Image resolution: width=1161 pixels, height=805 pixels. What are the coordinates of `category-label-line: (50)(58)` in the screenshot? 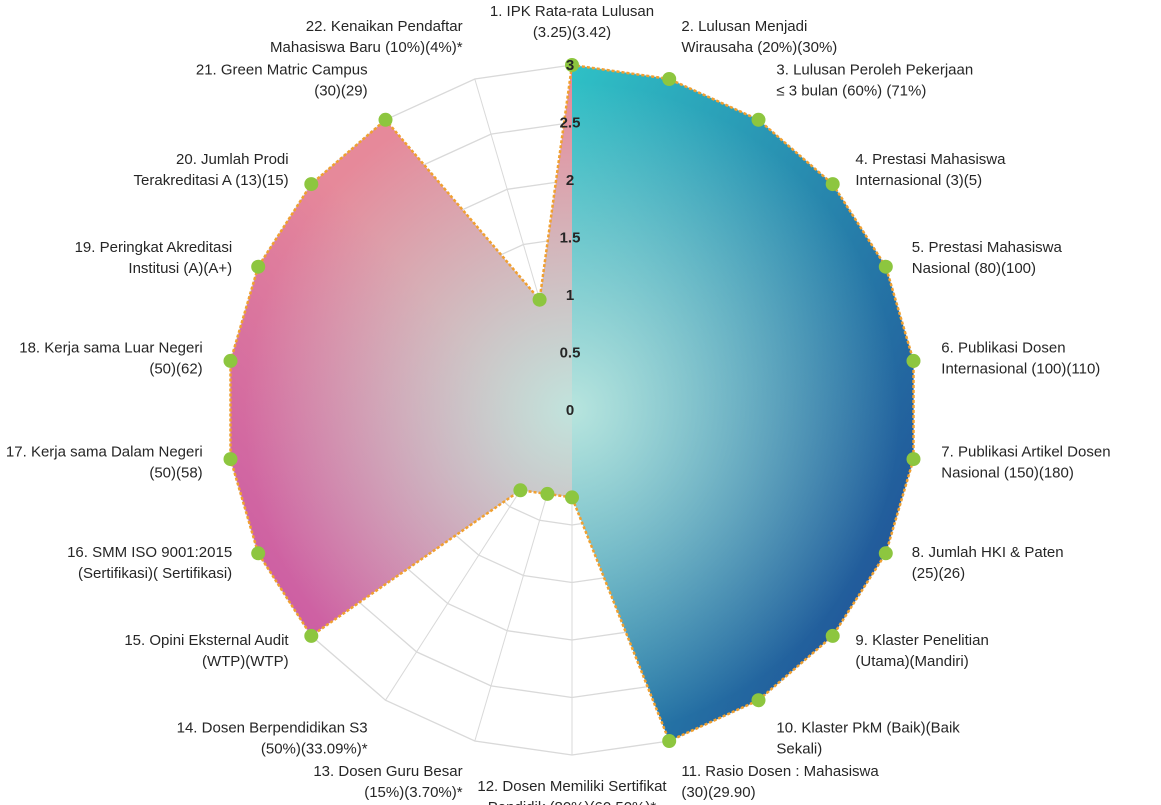 It's located at (175, 473).